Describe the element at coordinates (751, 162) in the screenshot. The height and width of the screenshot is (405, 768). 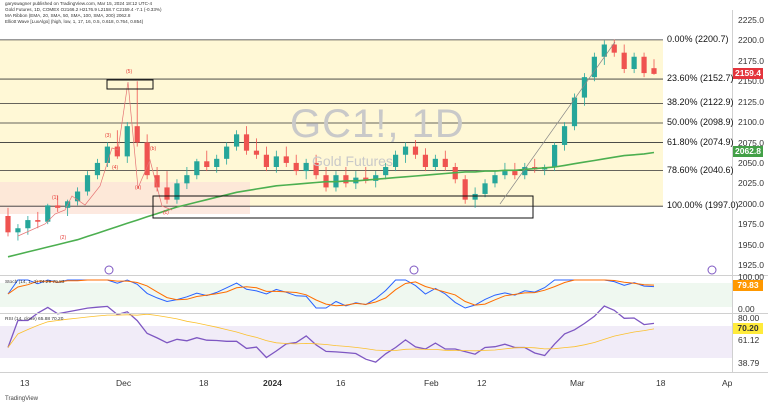
I see `price-tick: 2050.0` at that location.